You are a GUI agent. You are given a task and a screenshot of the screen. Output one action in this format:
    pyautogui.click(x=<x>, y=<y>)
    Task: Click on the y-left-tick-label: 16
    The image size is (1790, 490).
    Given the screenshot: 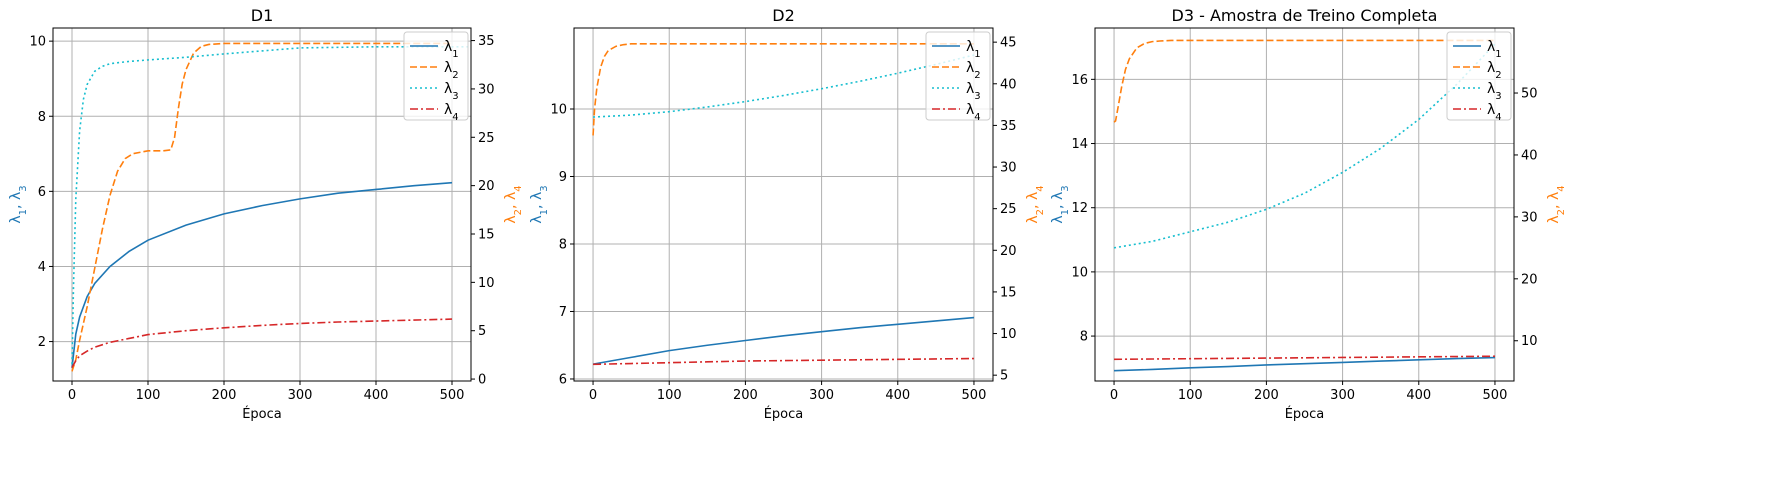 What is the action you would take?
    pyautogui.click(x=1079, y=80)
    